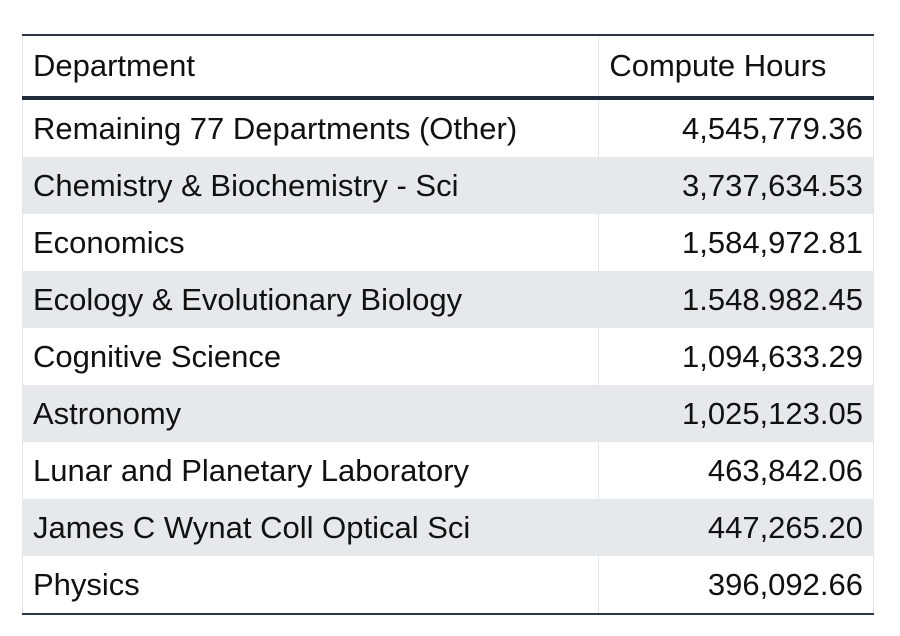 This screenshot has width=900, height=636. I want to click on table-header: Department Compute Hours, so click(447, 66).